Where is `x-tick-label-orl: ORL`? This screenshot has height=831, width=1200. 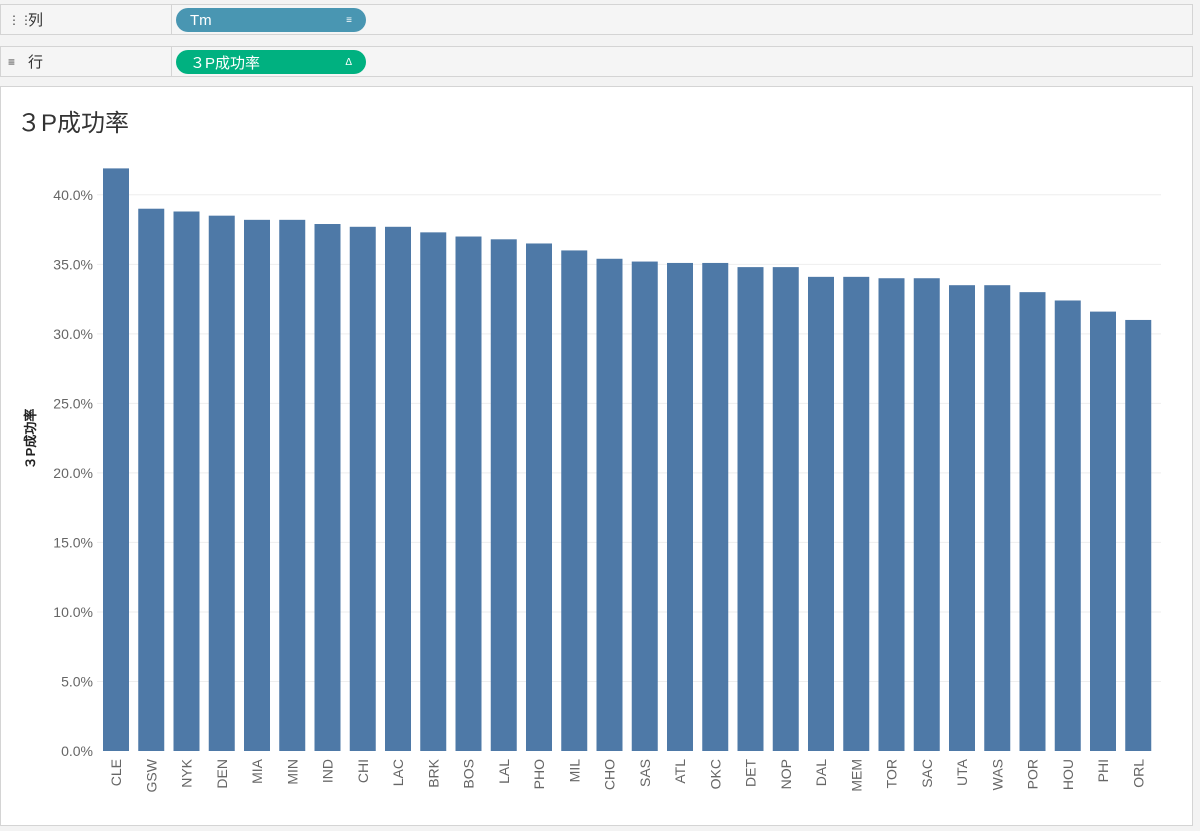
x-tick-label-orl: ORL is located at coordinates (1138, 773).